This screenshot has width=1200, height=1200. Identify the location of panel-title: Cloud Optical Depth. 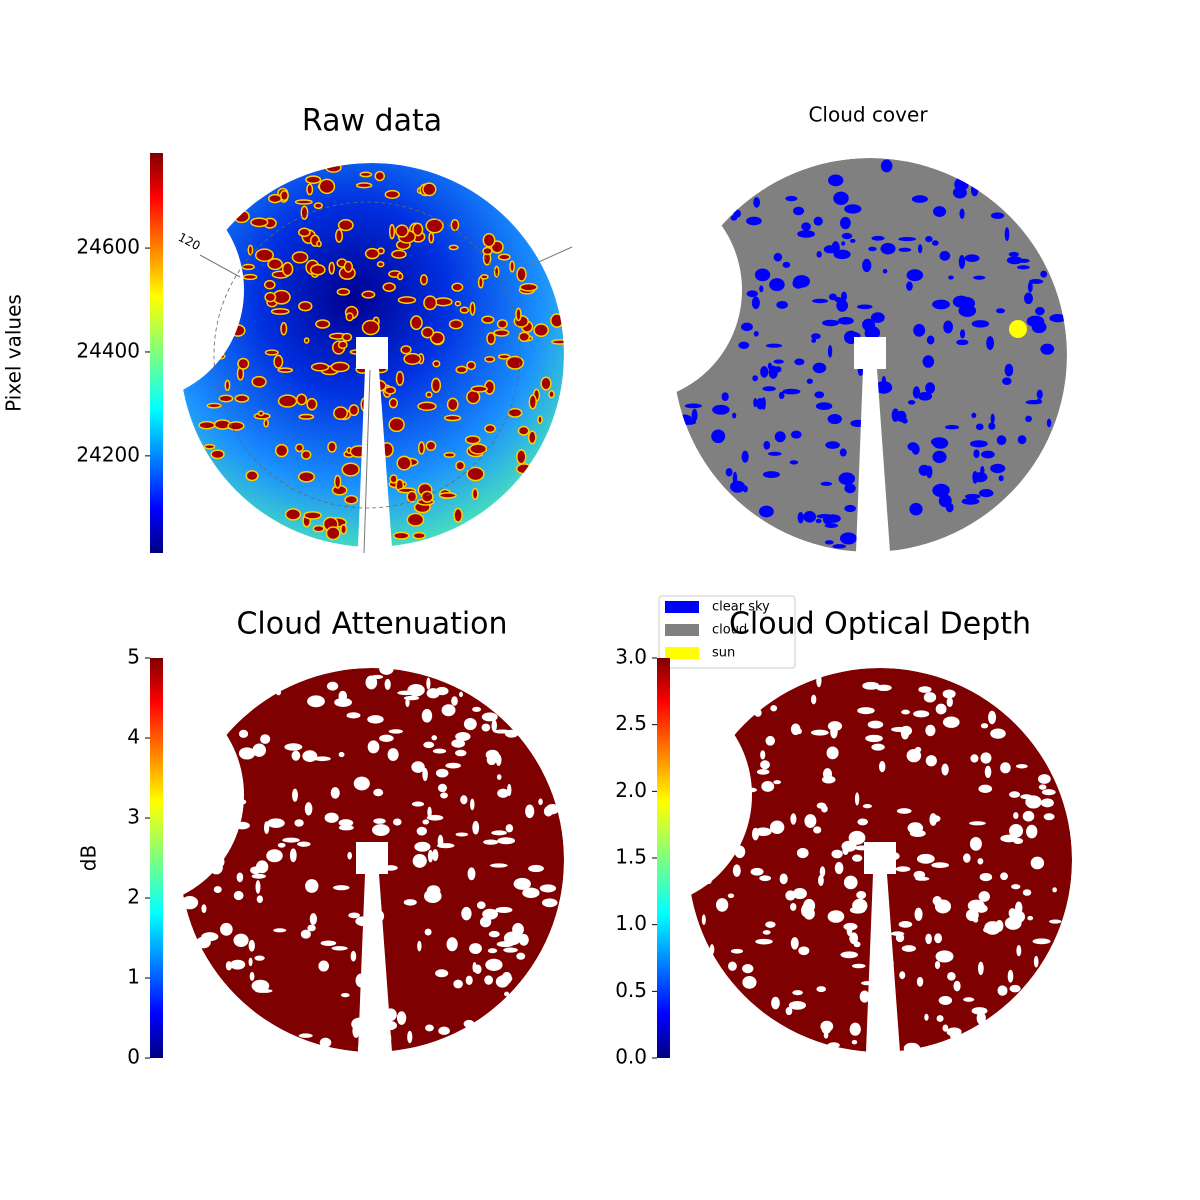
(880, 624).